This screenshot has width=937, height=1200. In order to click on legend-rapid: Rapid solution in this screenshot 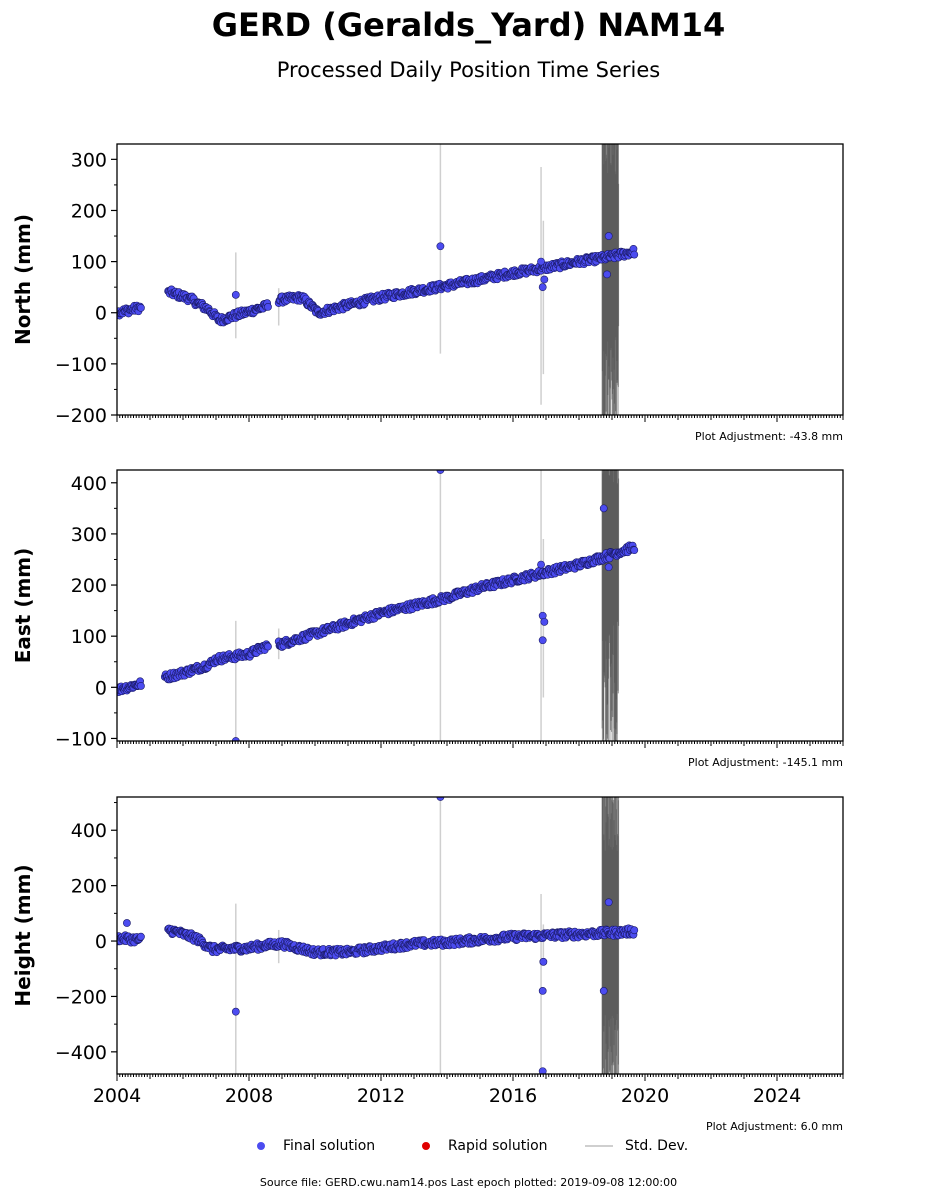, I will do `click(485, 1146)`.